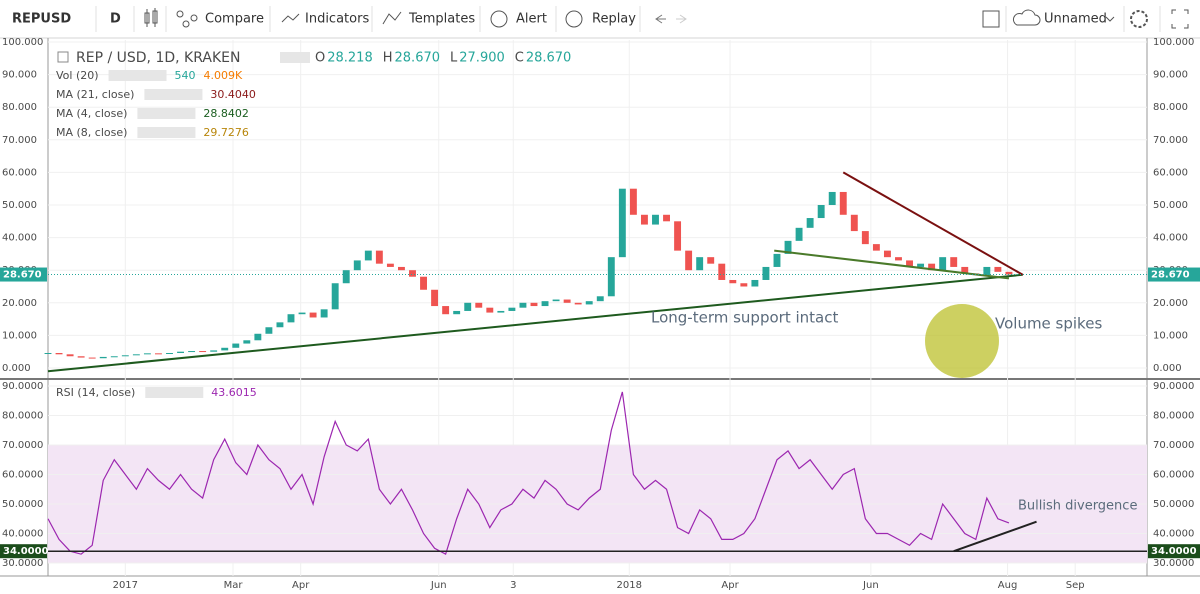  Describe the element at coordinates (226, 113) in the screenshot. I see `indicator-value: 28.8402` at that location.